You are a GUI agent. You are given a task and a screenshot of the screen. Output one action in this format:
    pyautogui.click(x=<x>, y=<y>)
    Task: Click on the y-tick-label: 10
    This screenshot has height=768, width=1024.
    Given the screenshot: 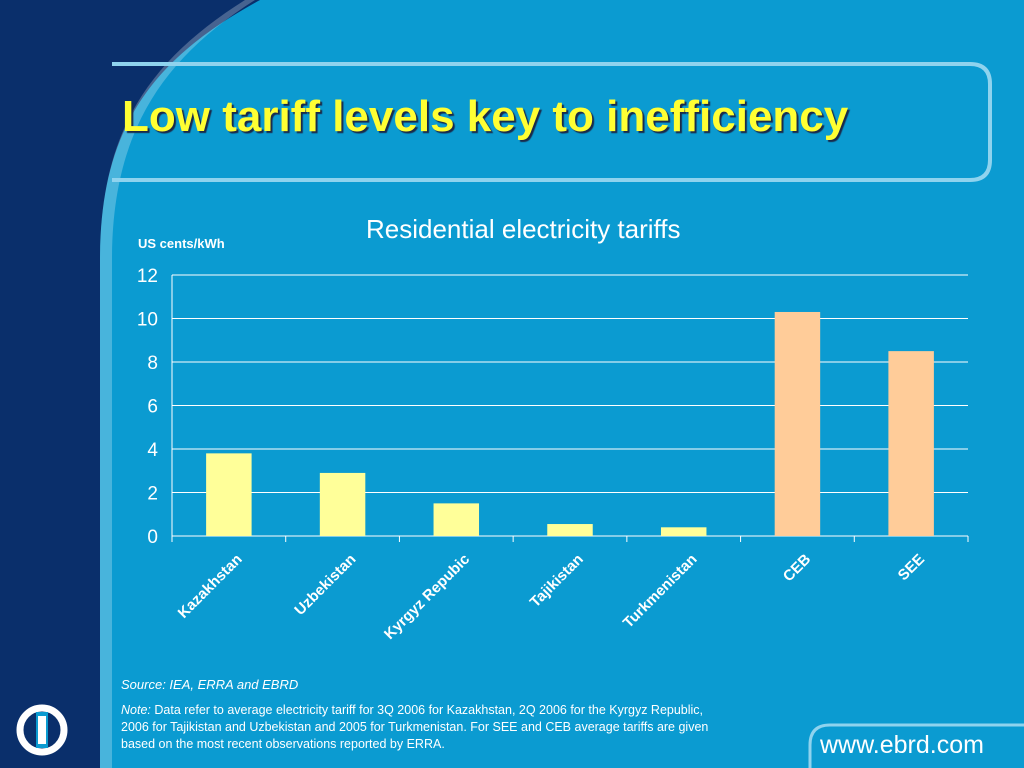 What is the action you would take?
    pyautogui.click(x=147, y=320)
    